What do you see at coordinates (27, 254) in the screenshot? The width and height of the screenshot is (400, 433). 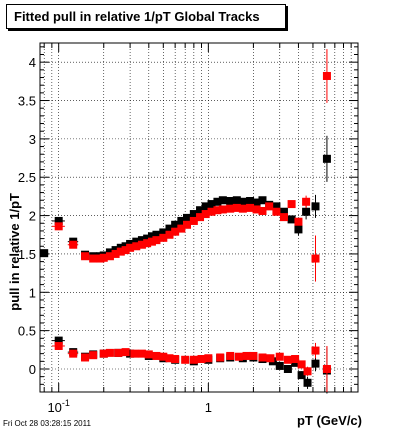 I see `y-tick-label: 1.5` at bounding box center [27, 254].